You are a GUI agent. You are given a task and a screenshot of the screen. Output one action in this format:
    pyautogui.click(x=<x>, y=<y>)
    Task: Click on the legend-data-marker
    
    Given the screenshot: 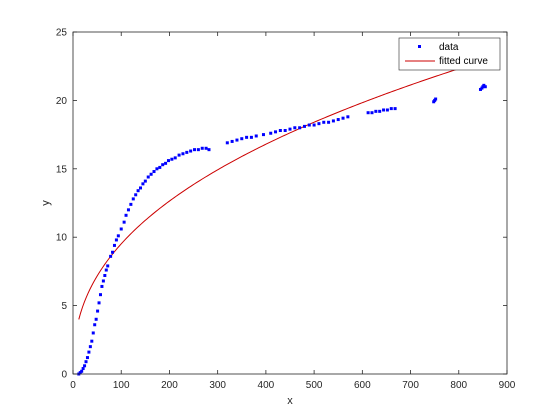 What is the action you would take?
    pyautogui.click(x=419, y=46)
    